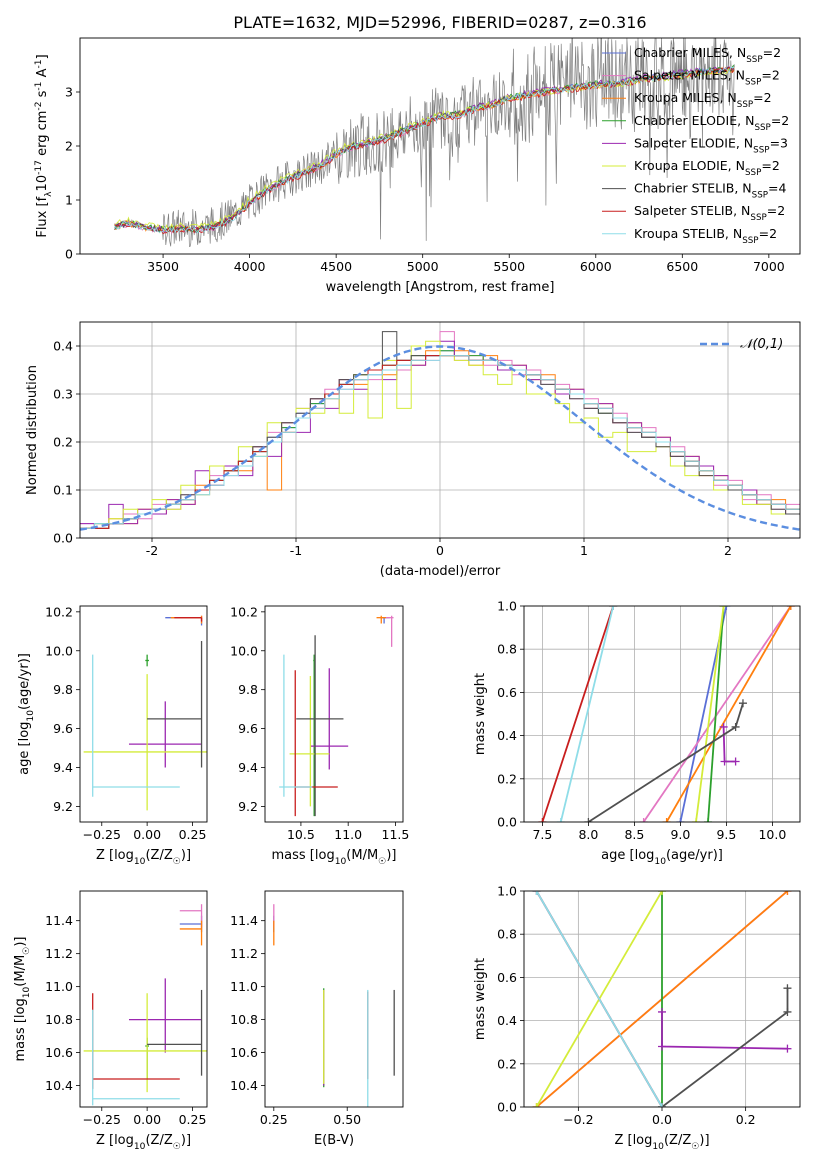 The width and height of the screenshot is (819, 1170). Describe the element at coordinates (362, 855) in the screenshot. I see `label-part: (M/M` at that location.